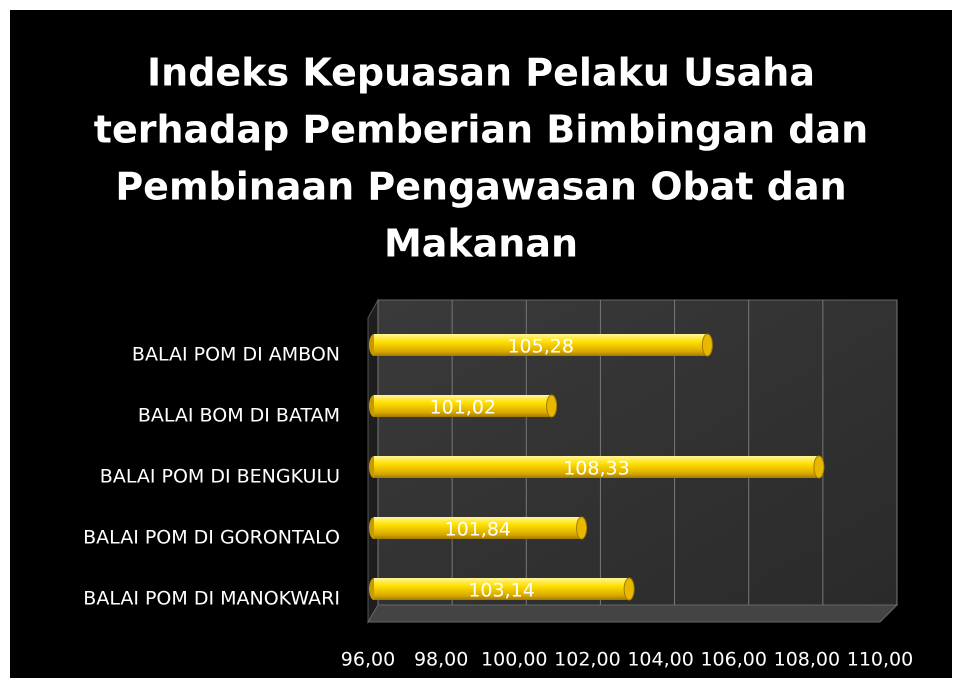 The image size is (962, 688). I want to click on value-label: 101,84, so click(478, 530).